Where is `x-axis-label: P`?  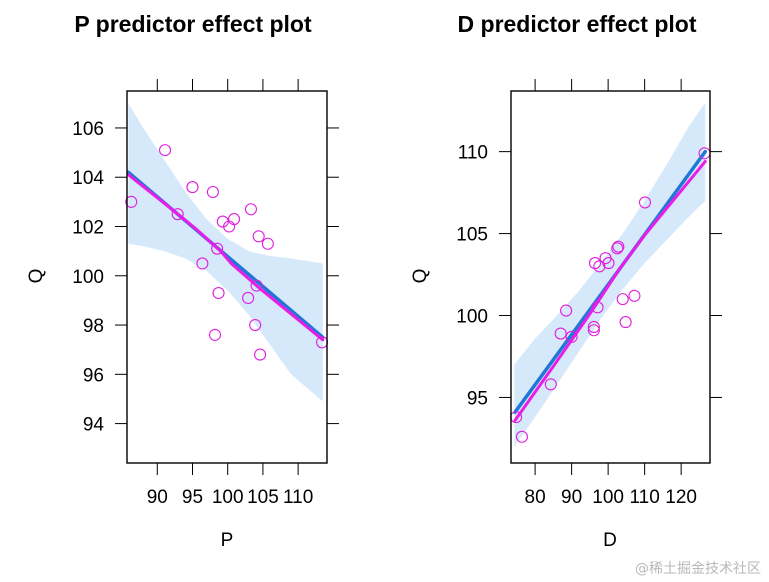 x-axis-label: P is located at coordinates (227, 540).